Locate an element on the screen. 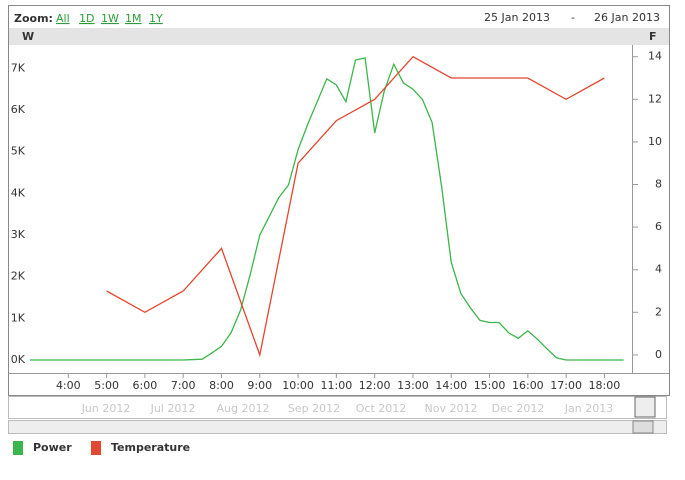  x-tick-label: 11:00 is located at coordinates (337, 385).